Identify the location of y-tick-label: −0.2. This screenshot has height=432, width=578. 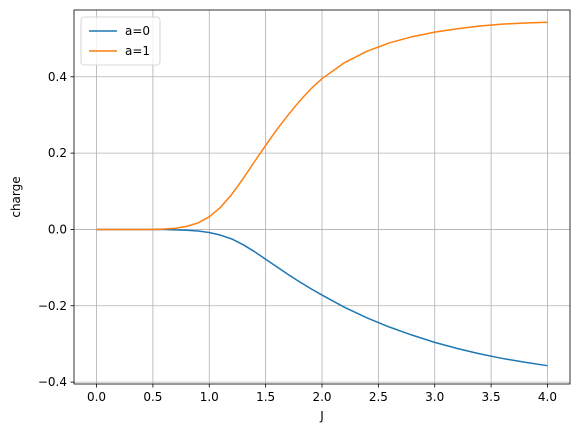
(52, 306).